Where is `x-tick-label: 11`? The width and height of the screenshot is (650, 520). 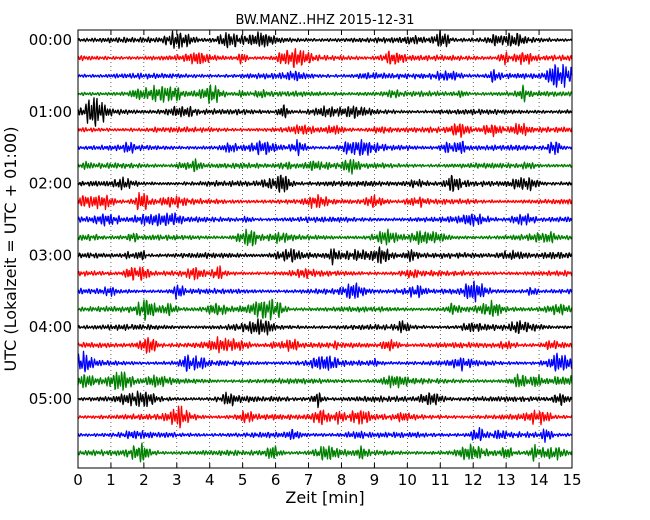
x-tick-label: 11 is located at coordinates (440, 480).